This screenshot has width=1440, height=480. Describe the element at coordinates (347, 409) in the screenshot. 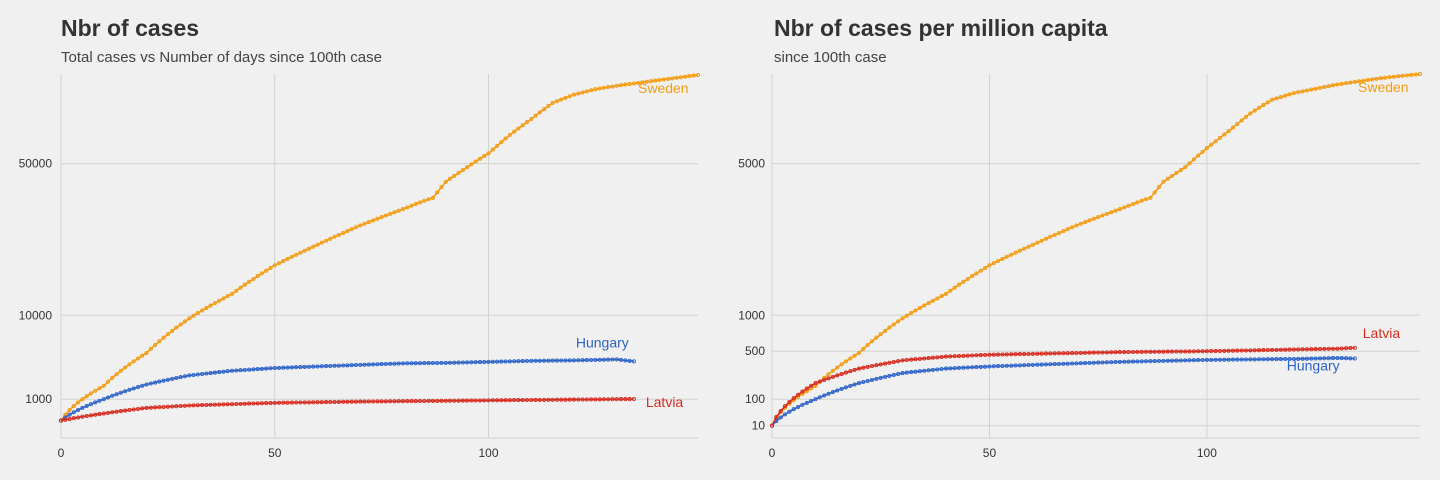

I see `series-latvia` at that location.